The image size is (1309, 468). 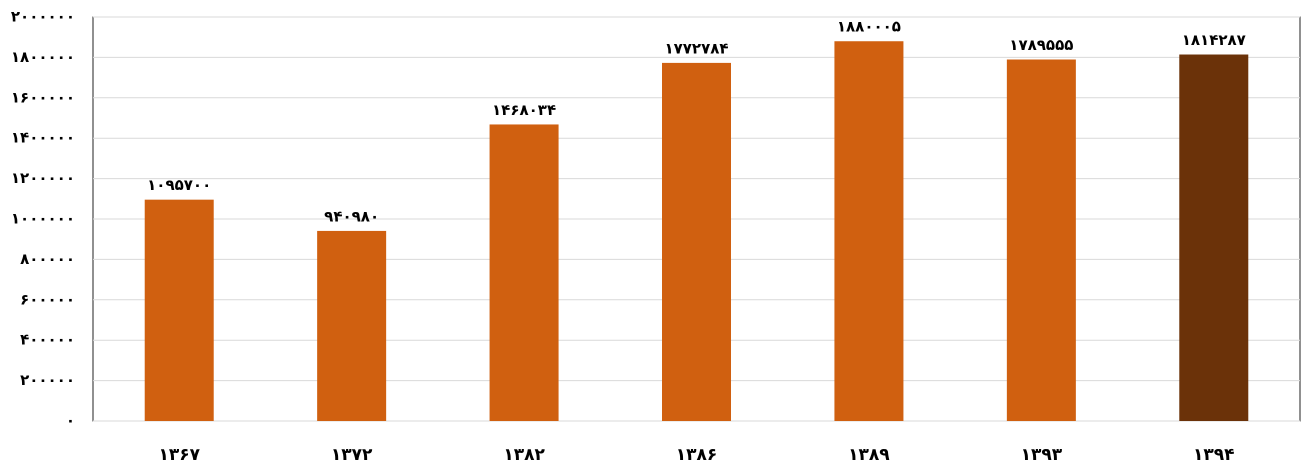 I want to click on x-tick-label: ۱۳۹۴, so click(x=1214, y=455).